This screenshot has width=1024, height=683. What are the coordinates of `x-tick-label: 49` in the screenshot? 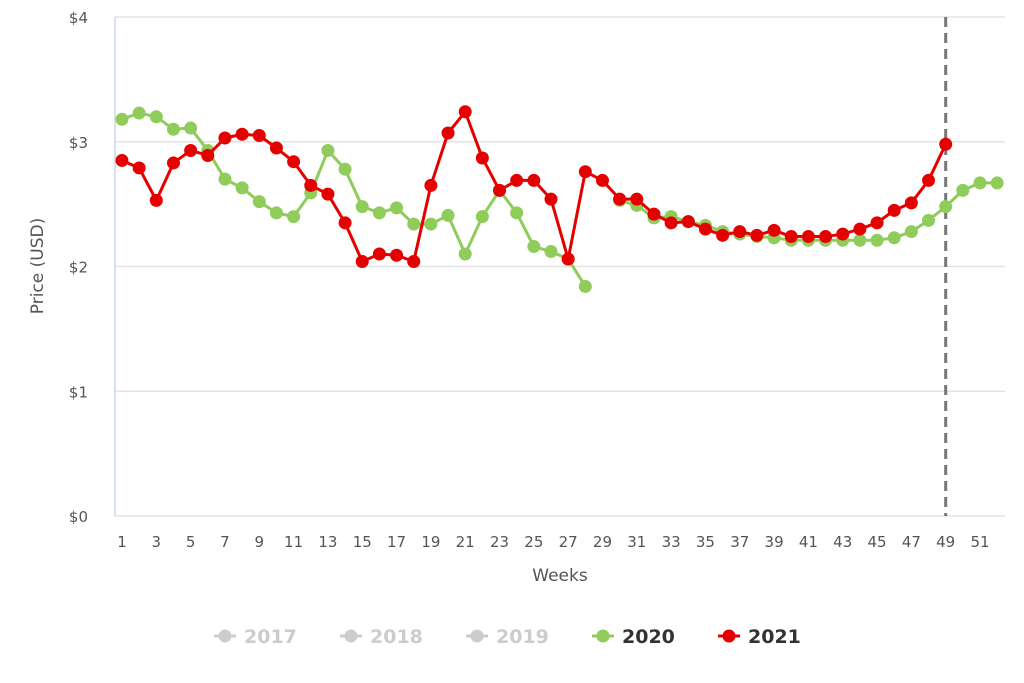 It's located at (945, 542).